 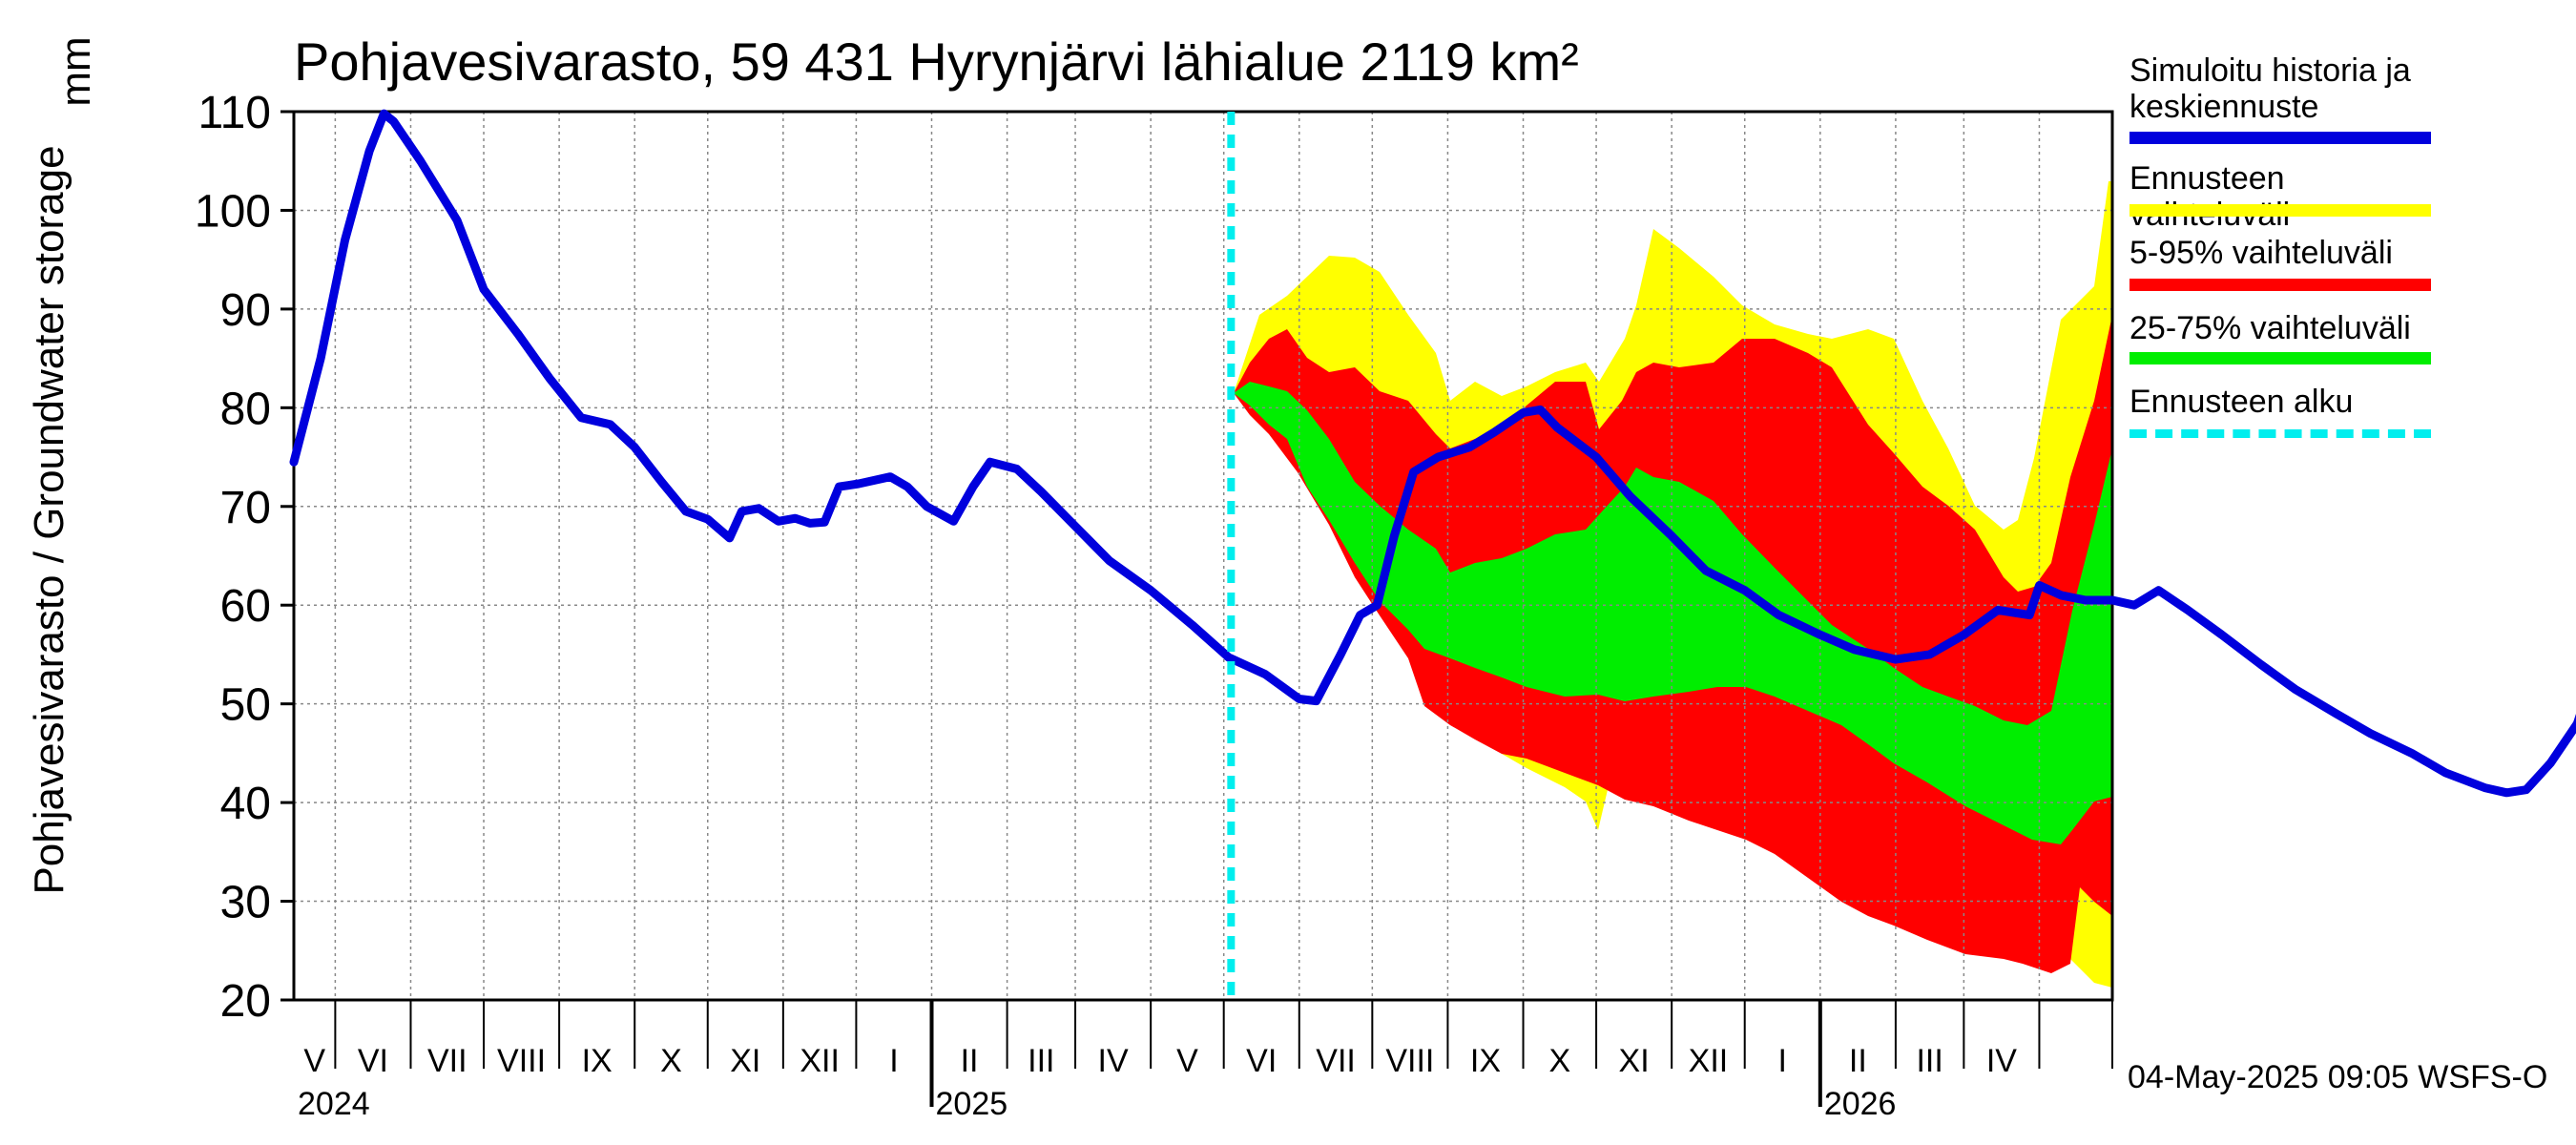 I want to click on year-label: 2026, so click(x=1860, y=1104).